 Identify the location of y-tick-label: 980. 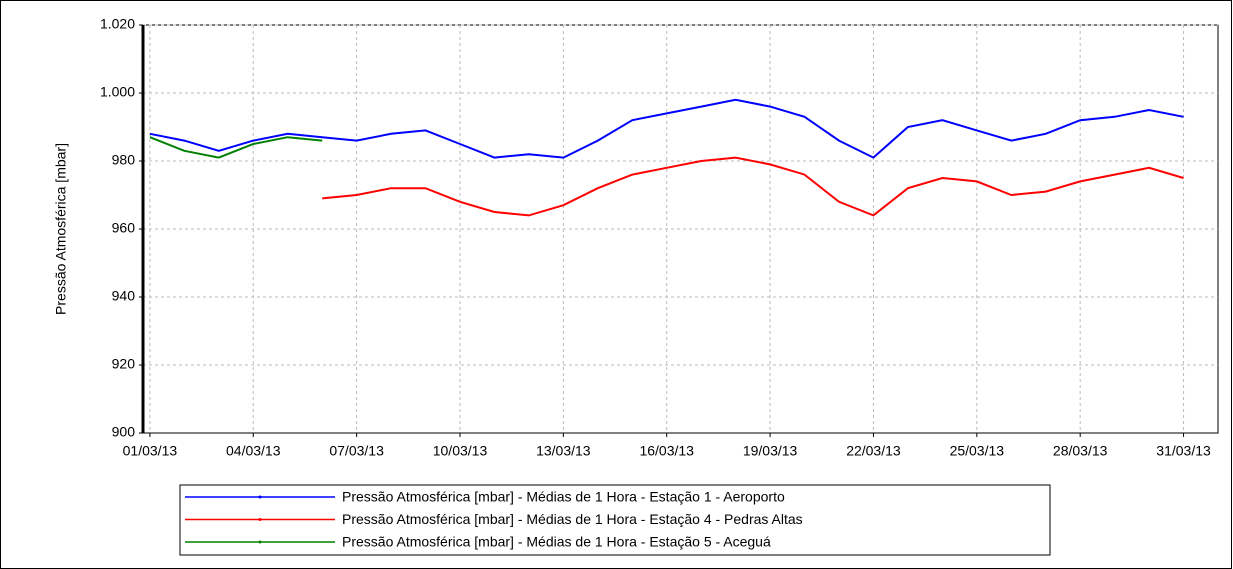
(124, 160).